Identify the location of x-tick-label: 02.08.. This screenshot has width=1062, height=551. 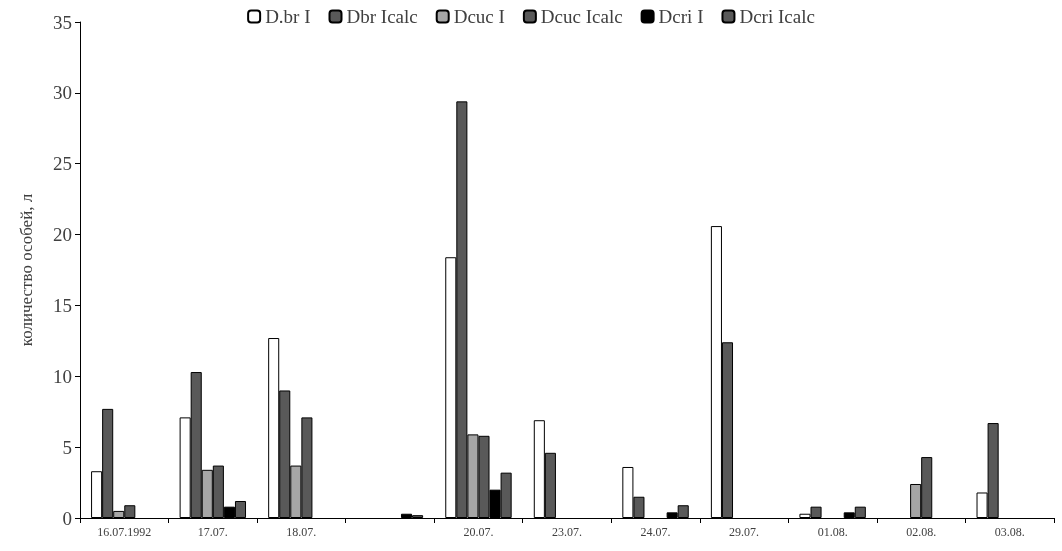
(921, 532).